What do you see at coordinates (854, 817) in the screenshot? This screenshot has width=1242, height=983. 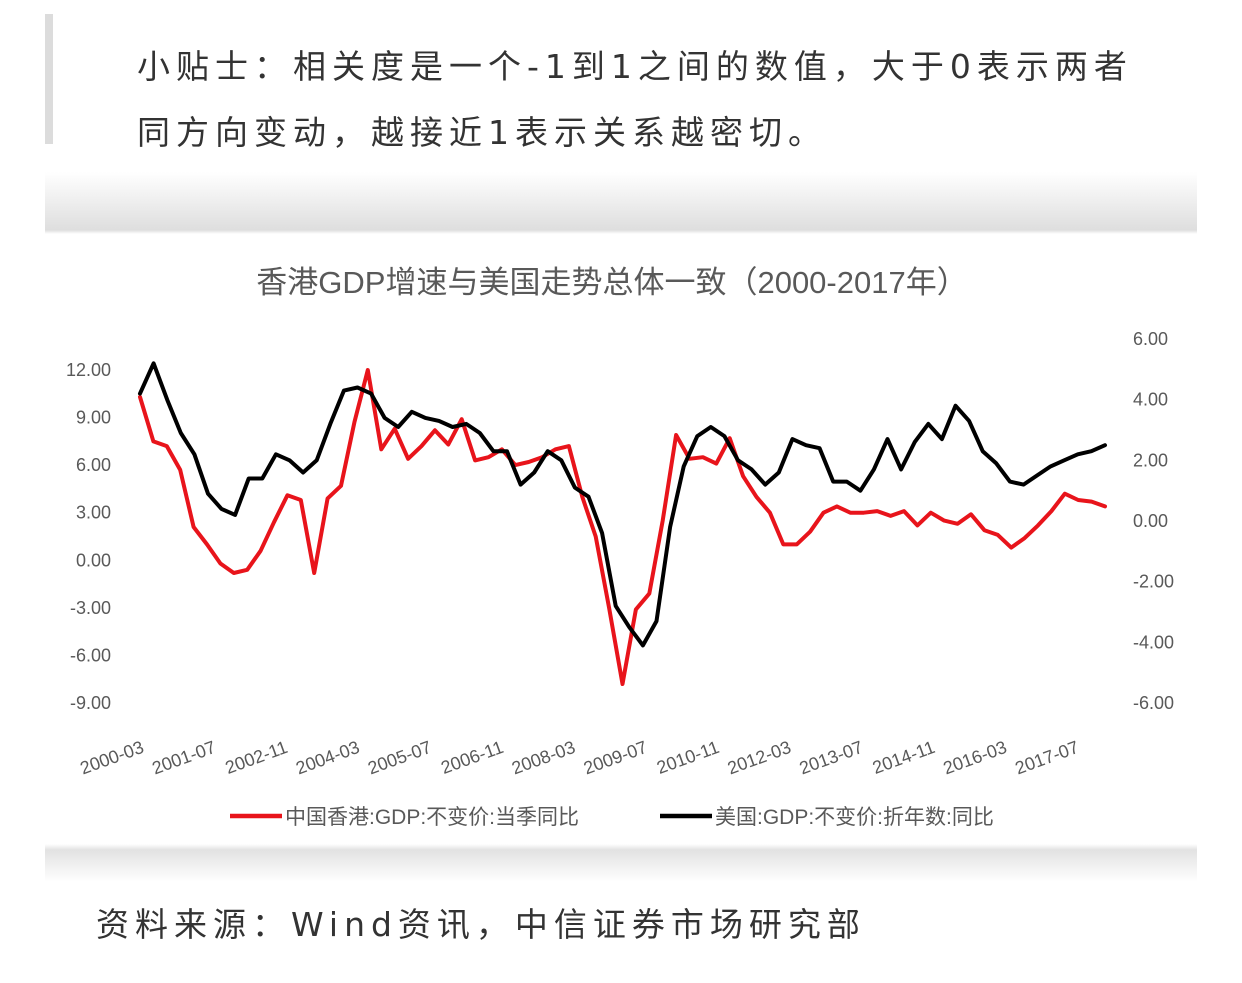 I see `legend-label: 美国:GDP:不变价:折年数:同比` at bounding box center [854, 817].